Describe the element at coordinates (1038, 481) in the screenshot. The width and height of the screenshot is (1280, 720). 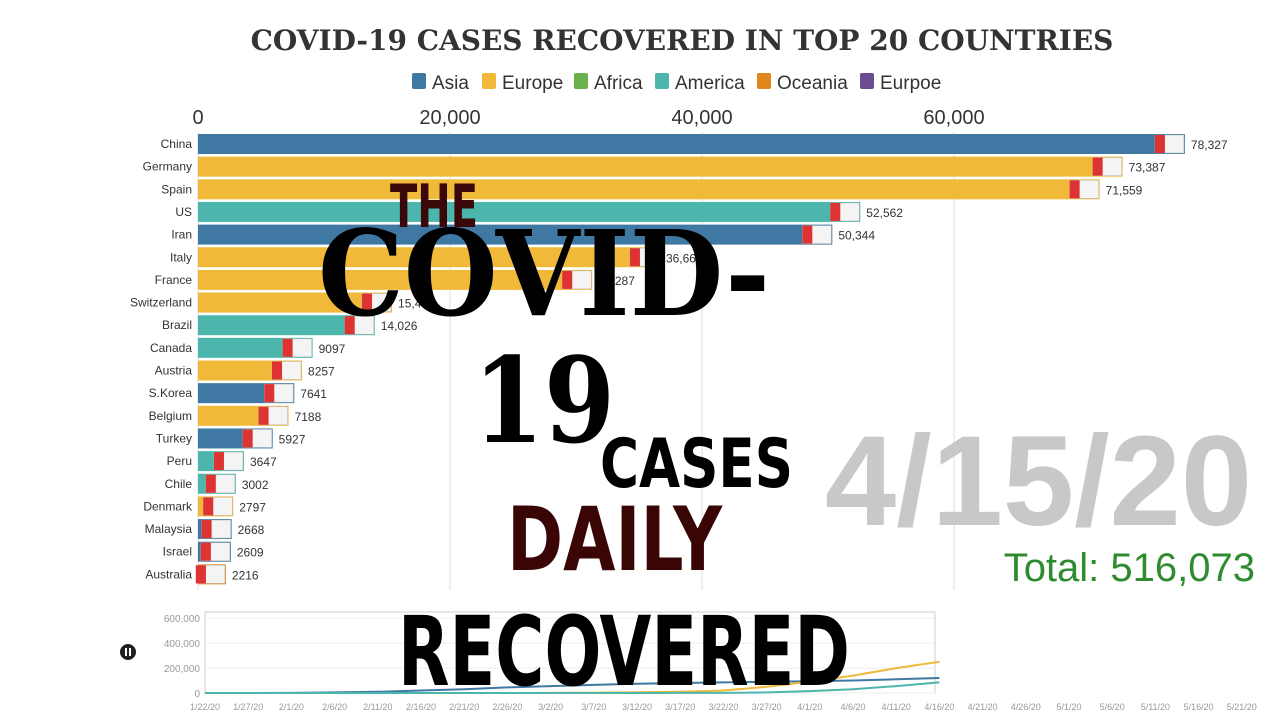
I see `date-label: 4/15/20` at that location.